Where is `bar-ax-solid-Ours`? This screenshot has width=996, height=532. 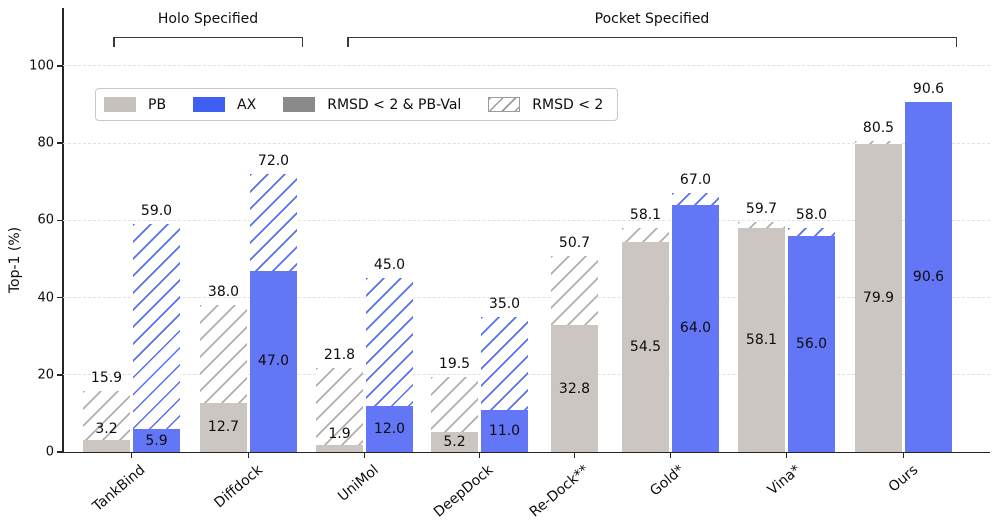 bar-ax-solid-Ours is located at coordinates (928, 277).